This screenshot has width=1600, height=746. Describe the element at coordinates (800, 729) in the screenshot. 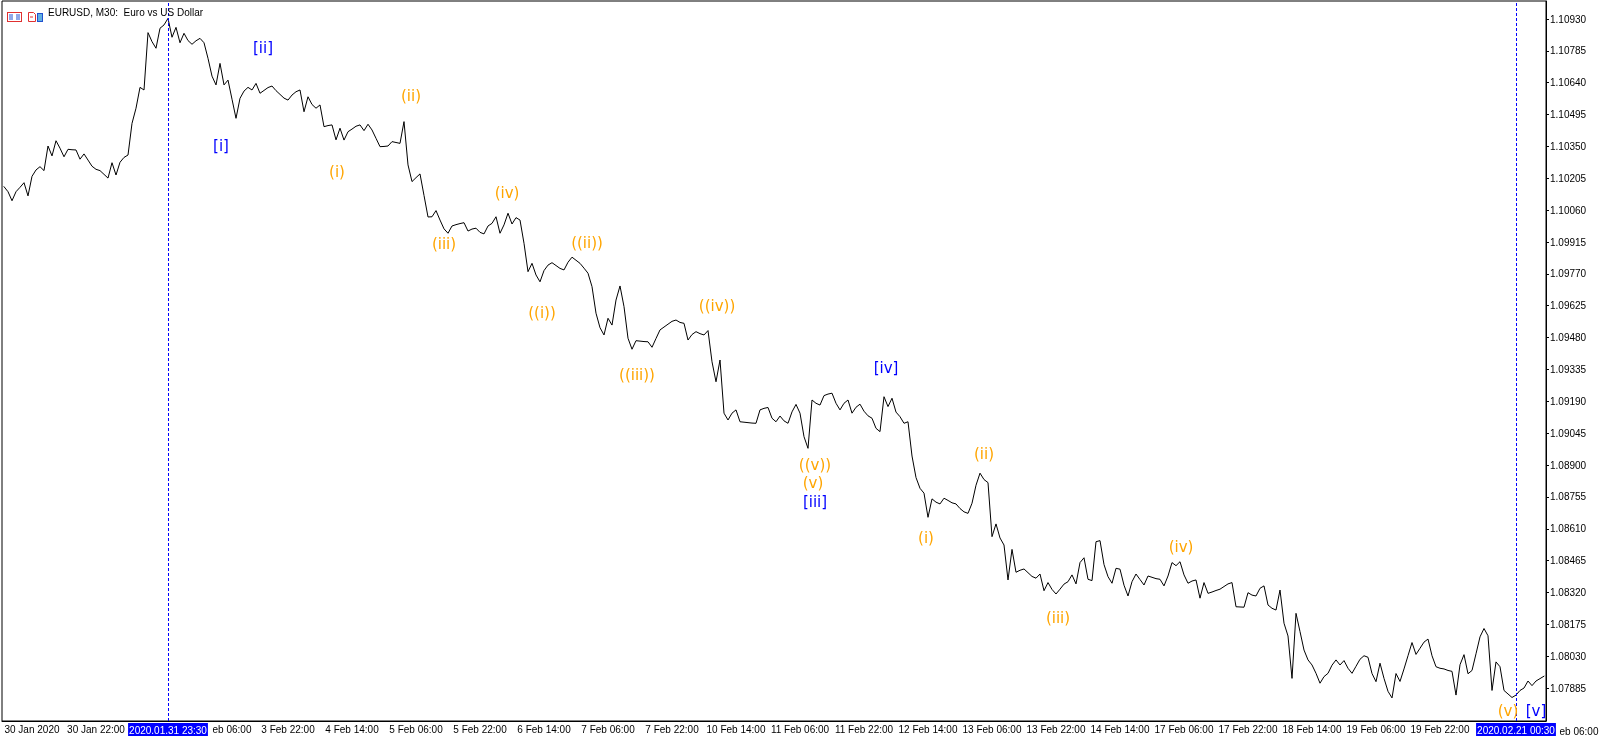

I see `x-tick-label: 11 Feb 06:00` at that location.